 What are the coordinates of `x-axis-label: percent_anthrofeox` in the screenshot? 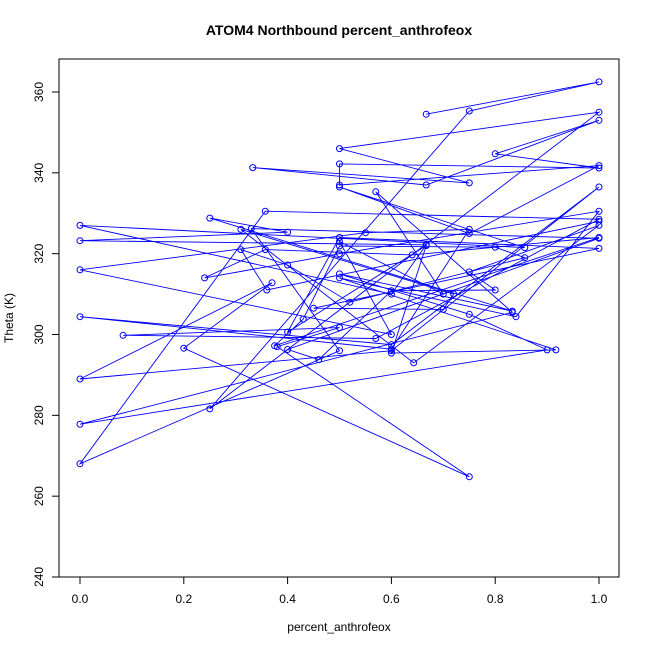 It's located at (338, 627).